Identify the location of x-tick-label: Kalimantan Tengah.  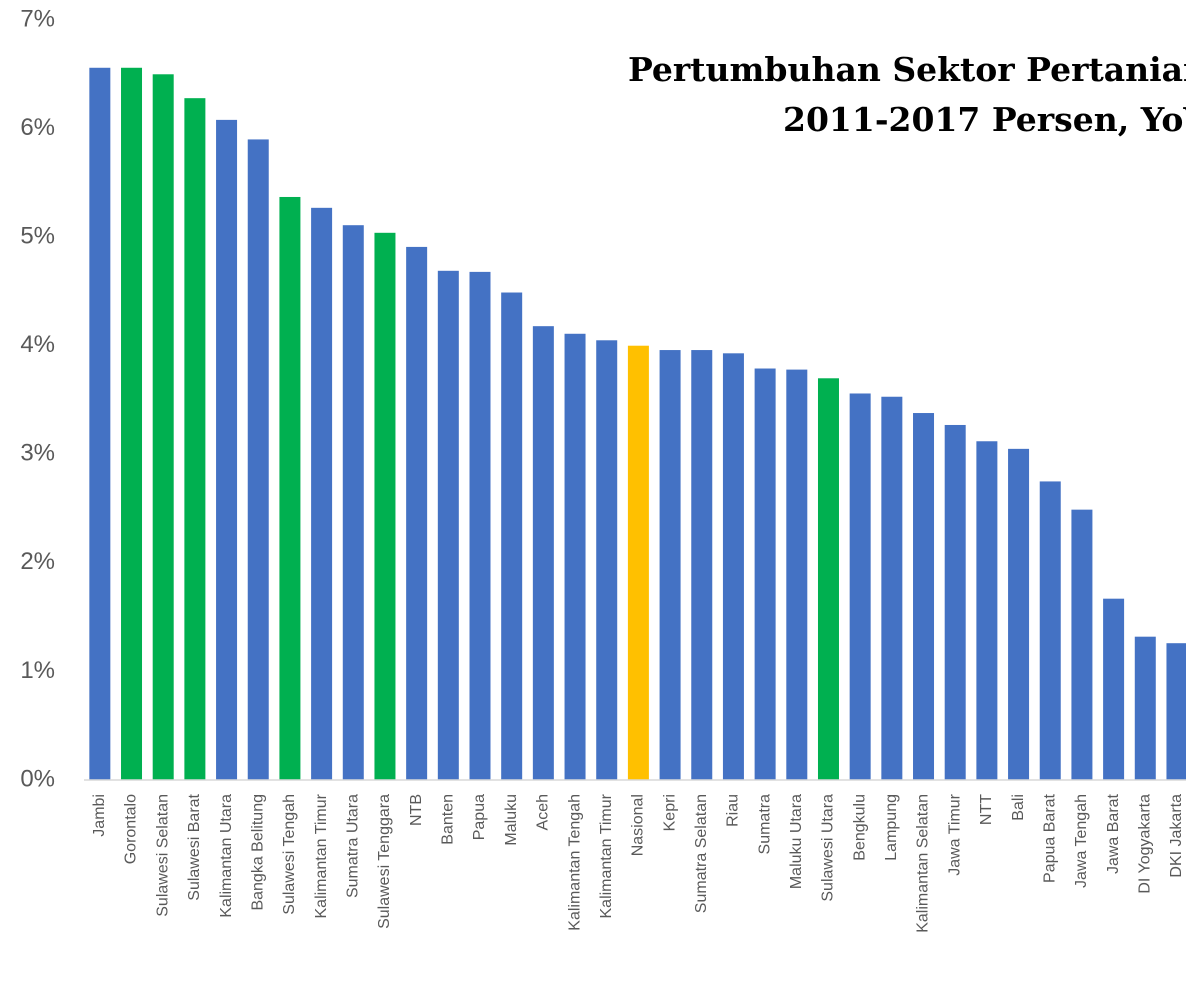
(574, 862).